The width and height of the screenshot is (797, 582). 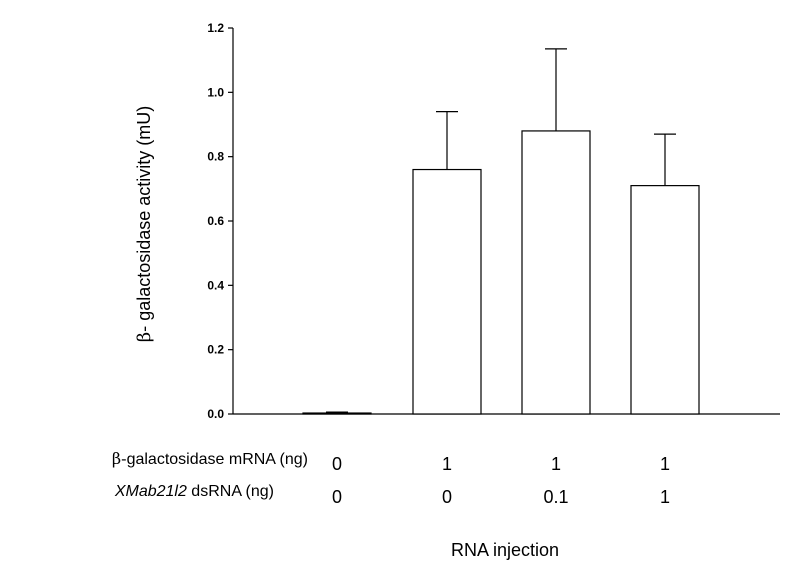 What do you see at coordinates (555, 497) in the screenshot?
I see `row-value: 0.1` at bounding box center [555, 497].